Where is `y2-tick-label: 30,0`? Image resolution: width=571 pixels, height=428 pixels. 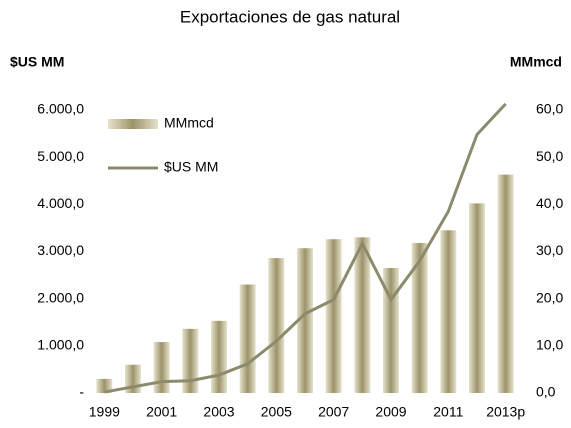 y2-tick-label: 30,0 is located at coordinates (549, 250).